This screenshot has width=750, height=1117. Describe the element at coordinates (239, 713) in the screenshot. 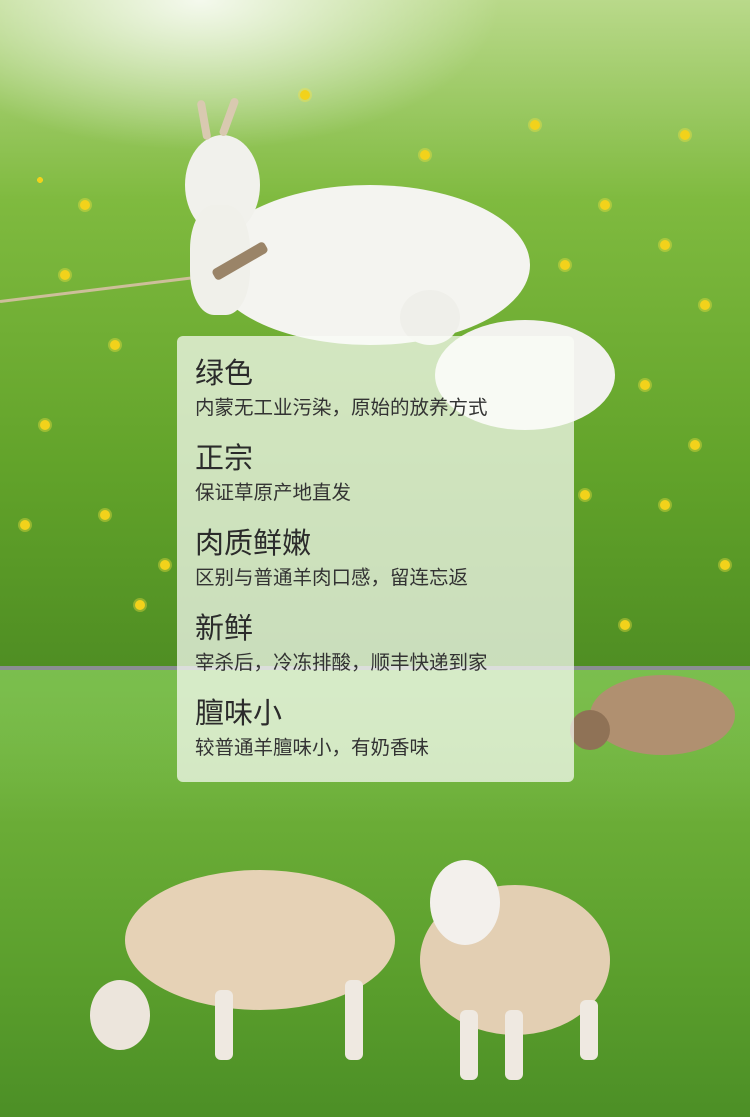

I see `feature-title: 膻味小` at that location.